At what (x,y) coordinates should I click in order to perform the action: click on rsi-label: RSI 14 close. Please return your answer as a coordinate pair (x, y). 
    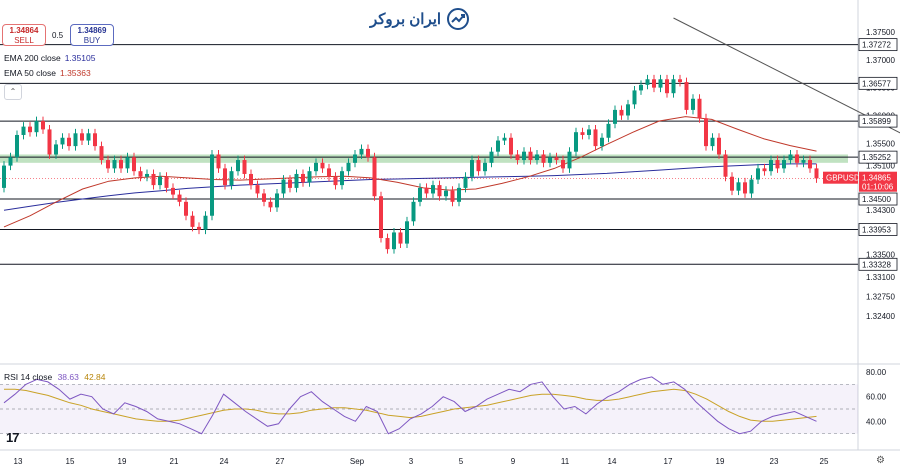
    Looking at the image, I should click on (28, 377).